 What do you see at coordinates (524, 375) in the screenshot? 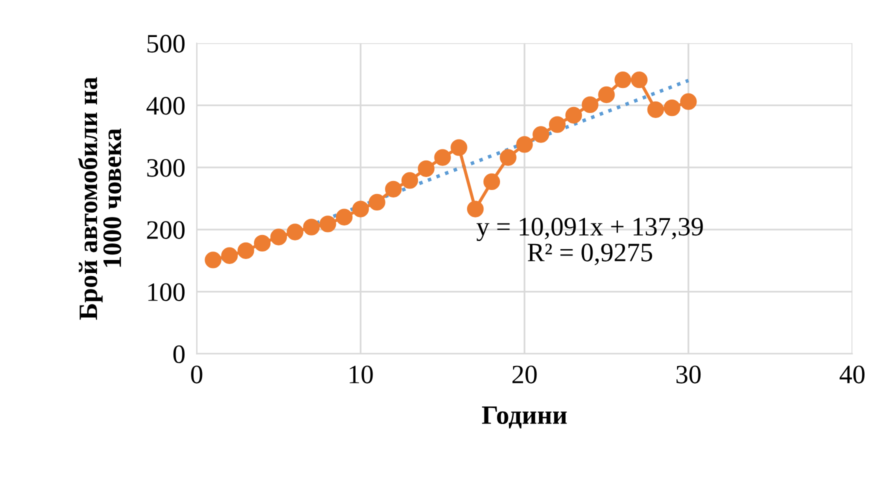
I see `x-tick-label: 20` at bounding box center [524, 375].